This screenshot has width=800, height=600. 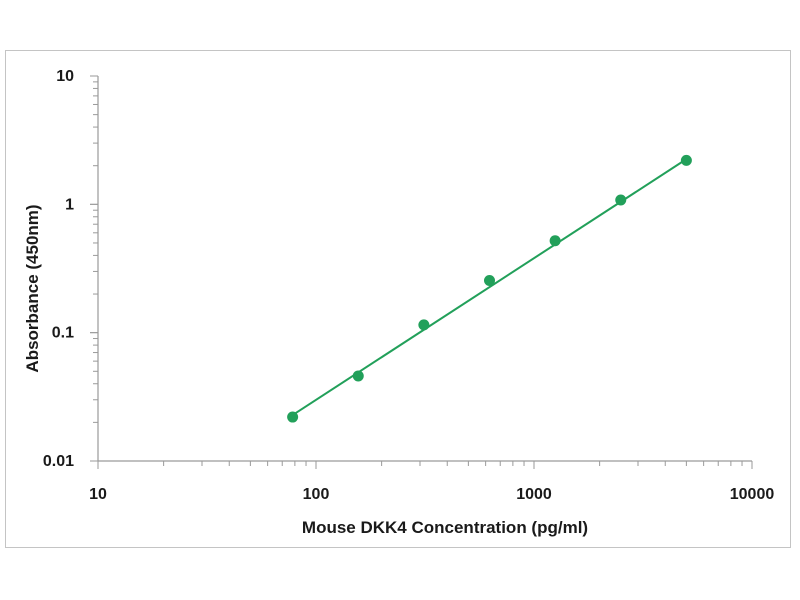 What do you see at coordinates (534, 494) in the screenshot?
I see `x-tick-label: 1000` at bounding box center [534, 494].